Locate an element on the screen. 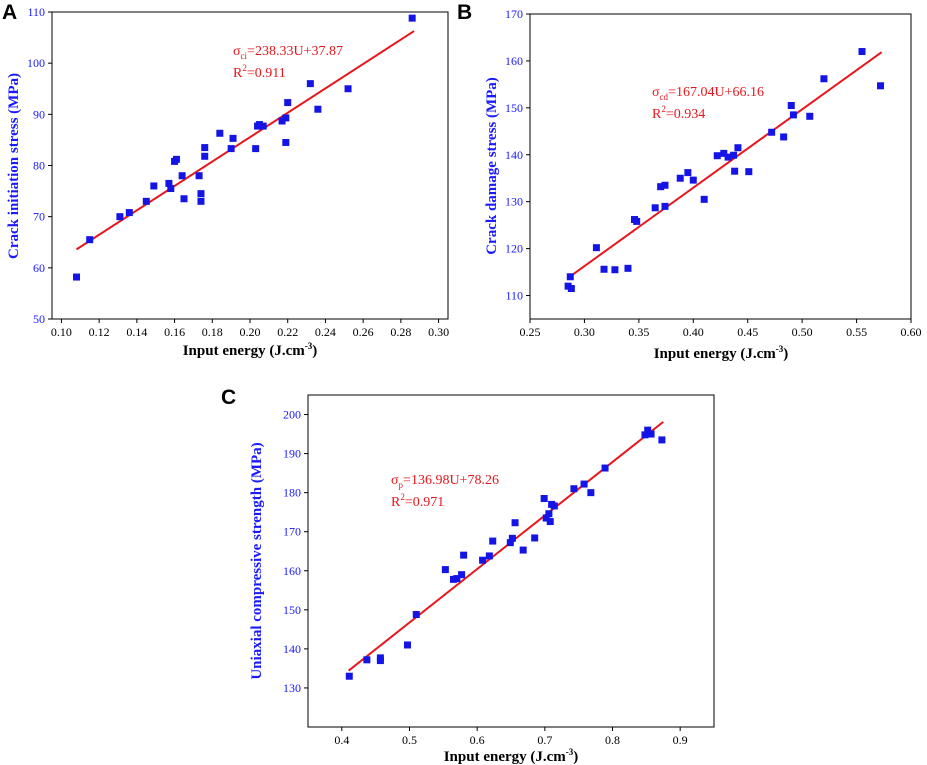  panel-a-letter: A is located at coordinates (9, 12).